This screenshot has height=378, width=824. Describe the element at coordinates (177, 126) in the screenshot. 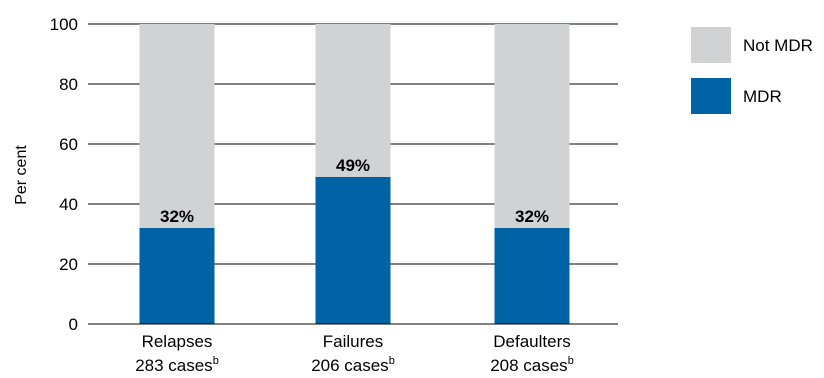

I see `bar-not-mdr-relapses` at that location.